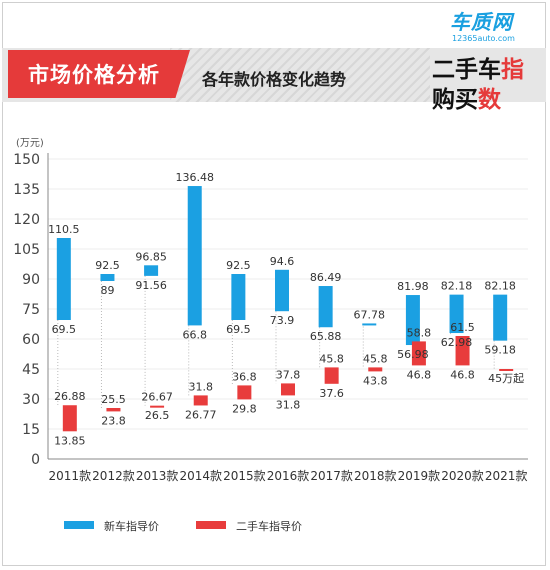 This screenshot has height=570, width=550. I want to click on page-title-text: 市场价格分析, so click(94, 75).